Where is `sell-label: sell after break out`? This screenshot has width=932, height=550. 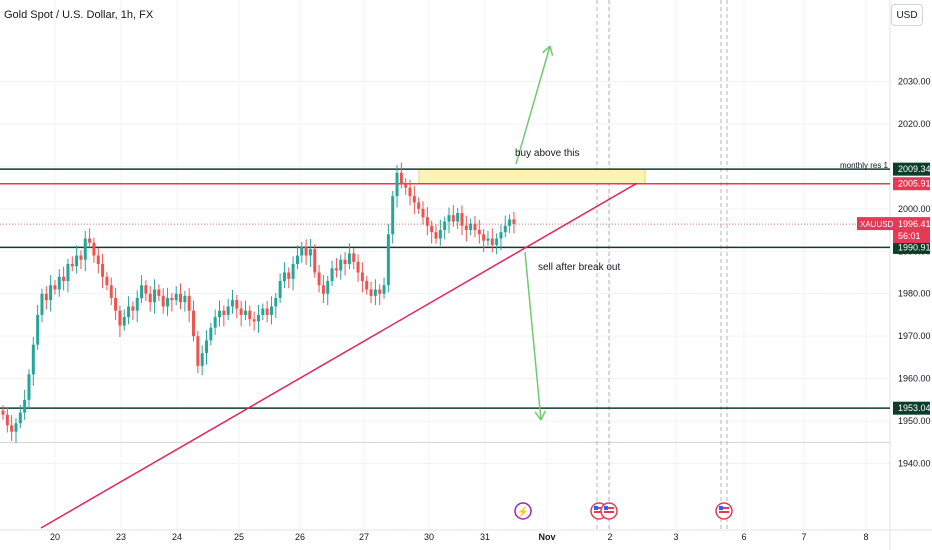 sell-label: sell after break out is located at coordinates (579, 267).